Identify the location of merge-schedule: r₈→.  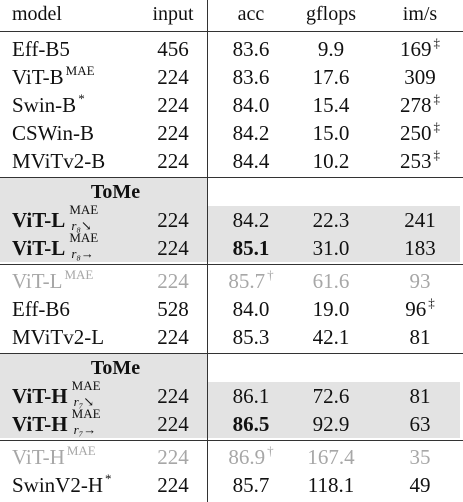
(82, 253).